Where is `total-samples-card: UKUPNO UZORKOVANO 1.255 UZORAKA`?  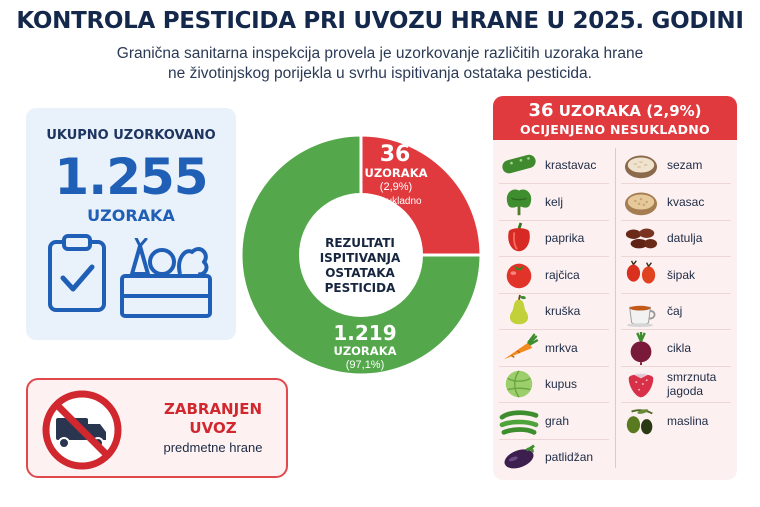 total-samples-card: UKUPNO UZORKOVANO 1.255 UZORAKA is located at coordinates (131, 224).